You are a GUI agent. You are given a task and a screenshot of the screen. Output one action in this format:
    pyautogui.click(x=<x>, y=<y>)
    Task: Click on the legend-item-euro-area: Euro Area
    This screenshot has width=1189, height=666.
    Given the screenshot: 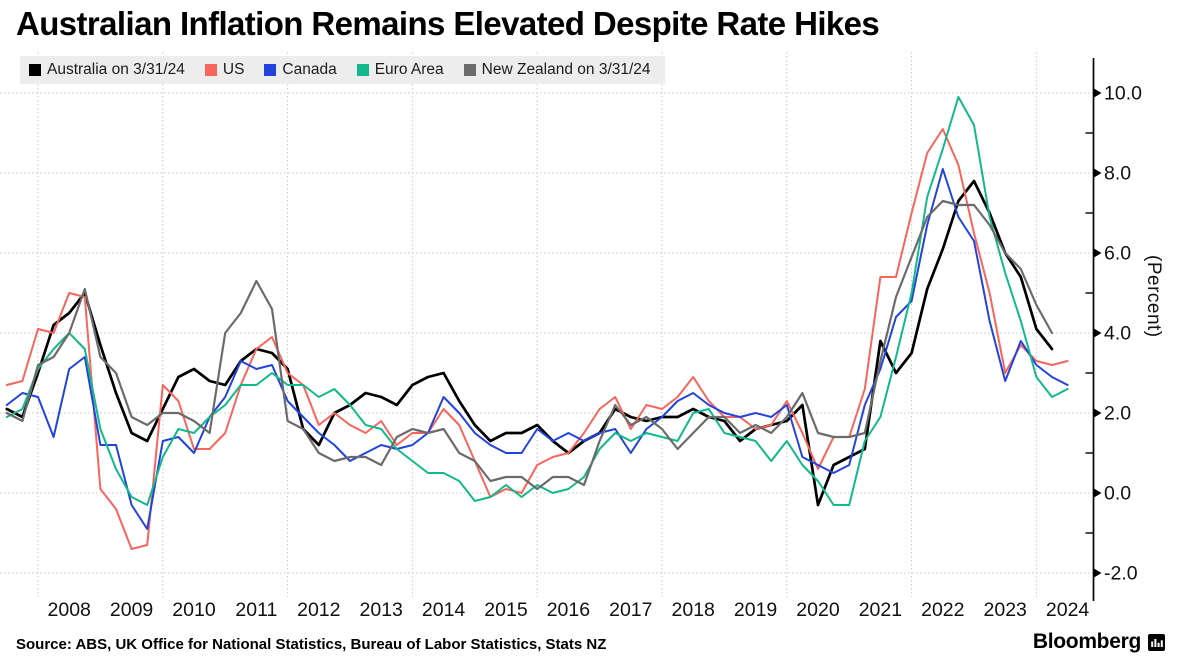 What is the action you would take?
    pyautogui.click(x=400, y=70)
    